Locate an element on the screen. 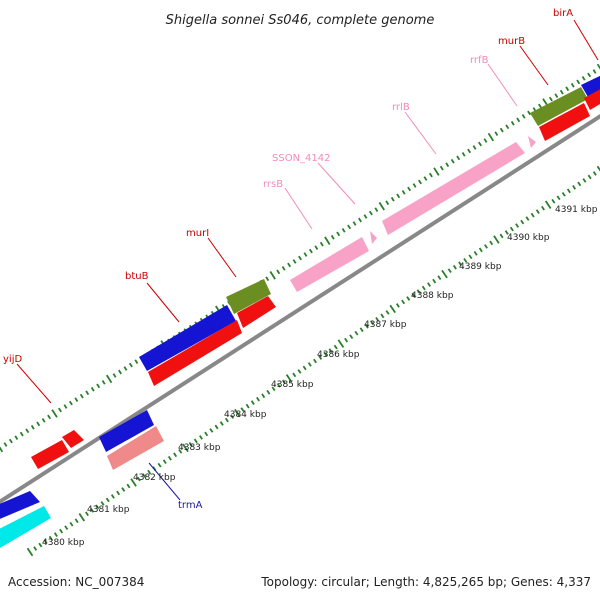 The height and width of the screenshot is (600, 600). gene-name-murB: murB is located at coordinates (511, 41).